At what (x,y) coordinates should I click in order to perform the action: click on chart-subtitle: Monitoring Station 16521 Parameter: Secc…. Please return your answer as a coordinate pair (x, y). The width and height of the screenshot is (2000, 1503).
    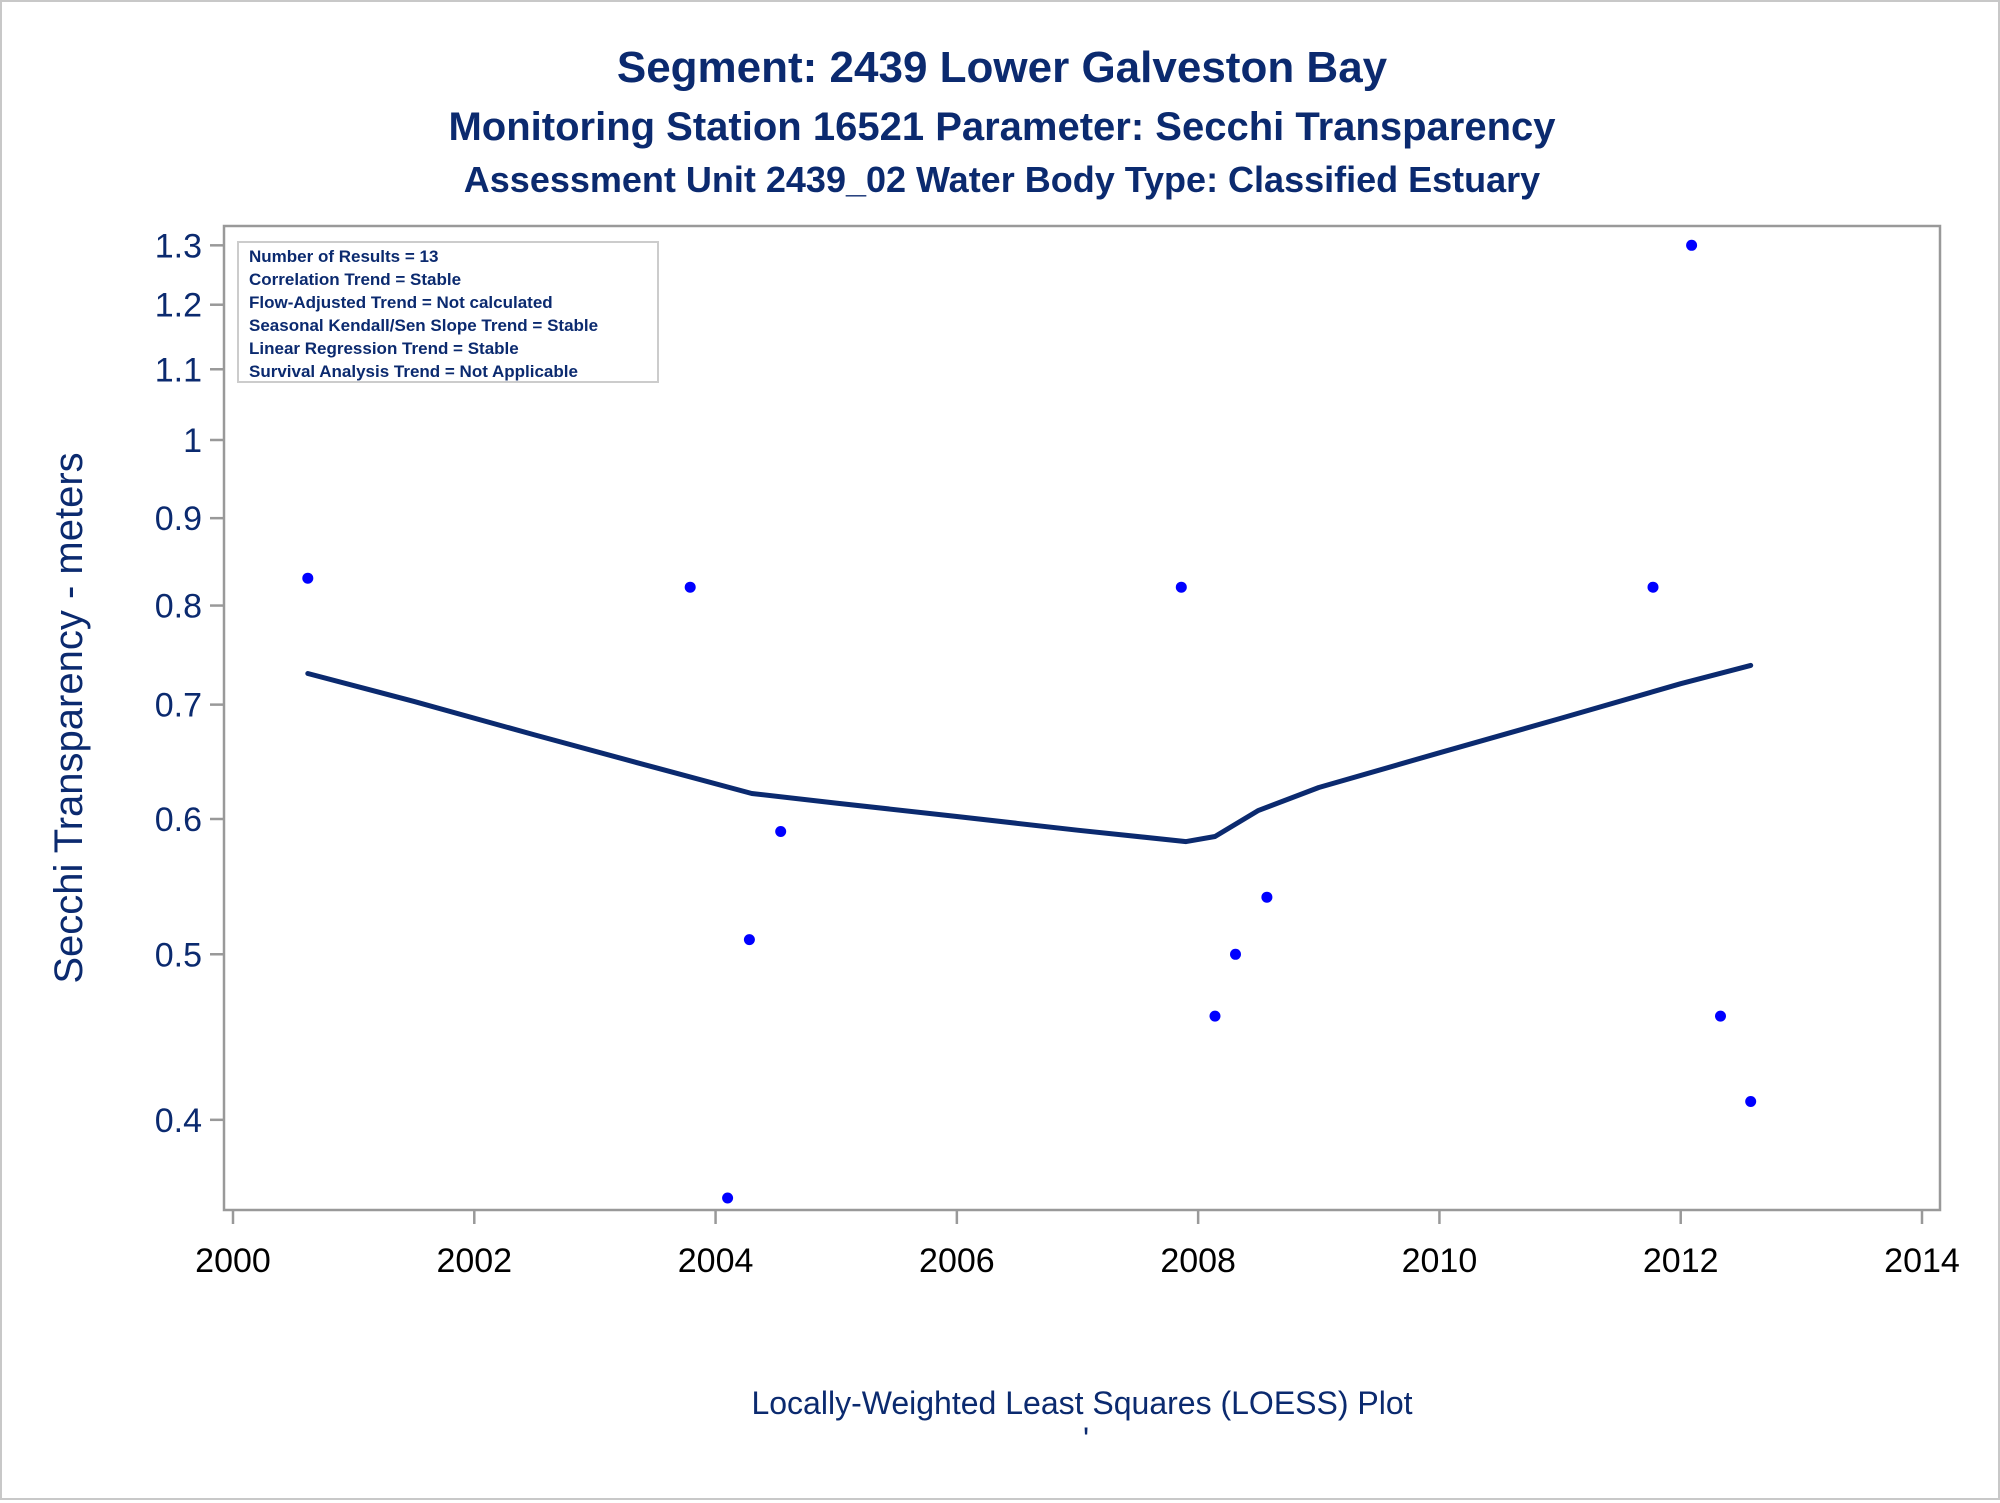
    Looking at the image, I should click on (1002, 127).